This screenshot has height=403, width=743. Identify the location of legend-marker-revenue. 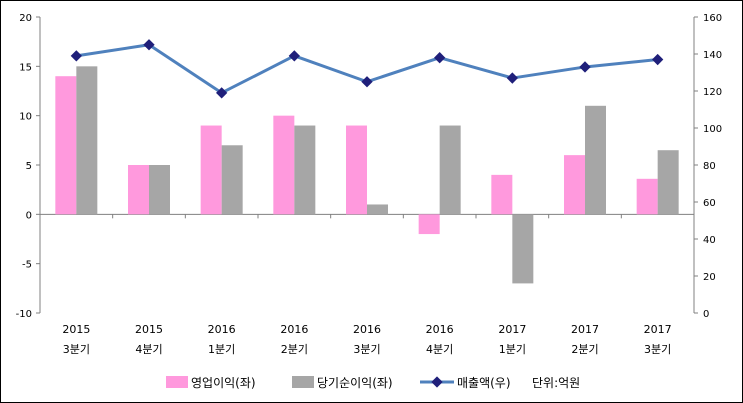
(437, 382).